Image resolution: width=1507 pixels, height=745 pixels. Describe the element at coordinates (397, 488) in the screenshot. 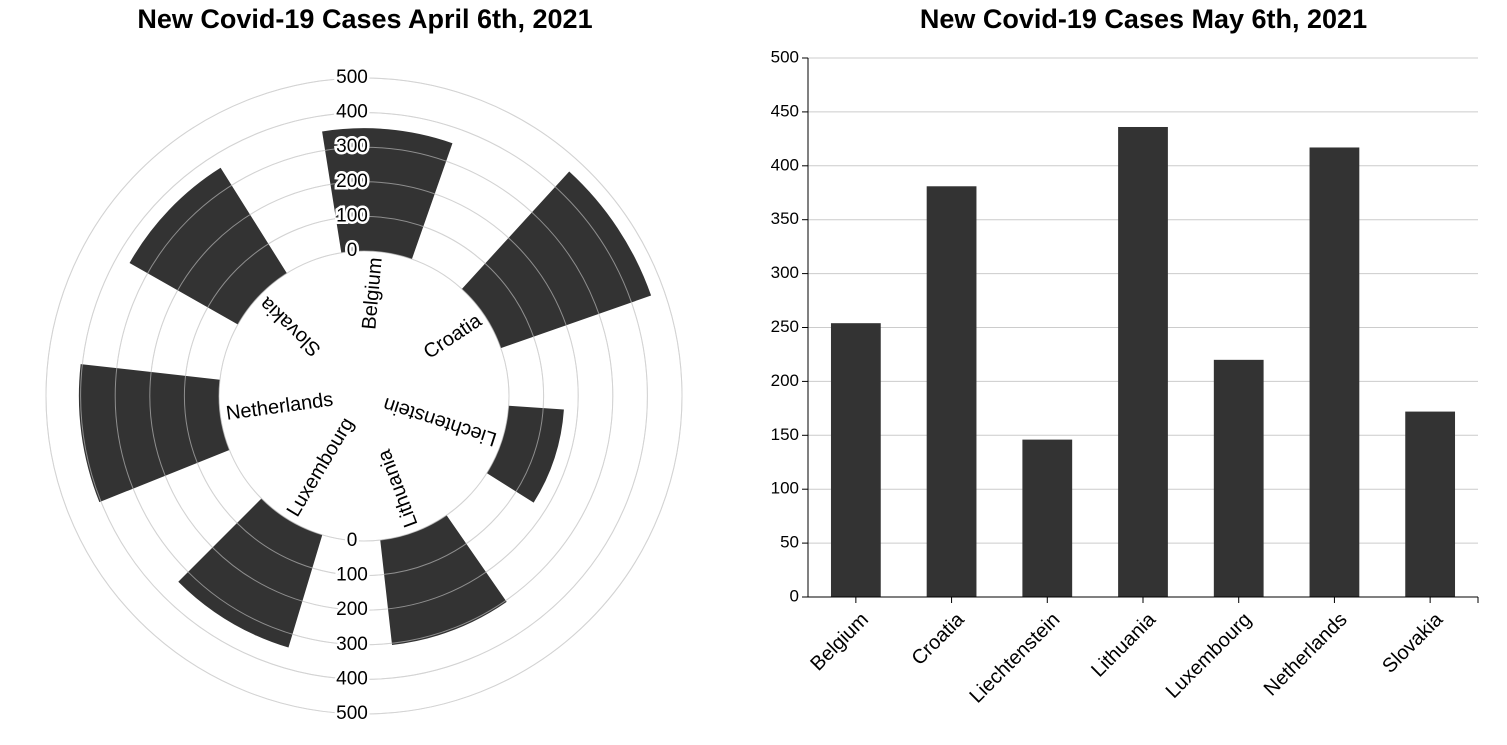

I see `radial-category-label: Lithuania` at that location.